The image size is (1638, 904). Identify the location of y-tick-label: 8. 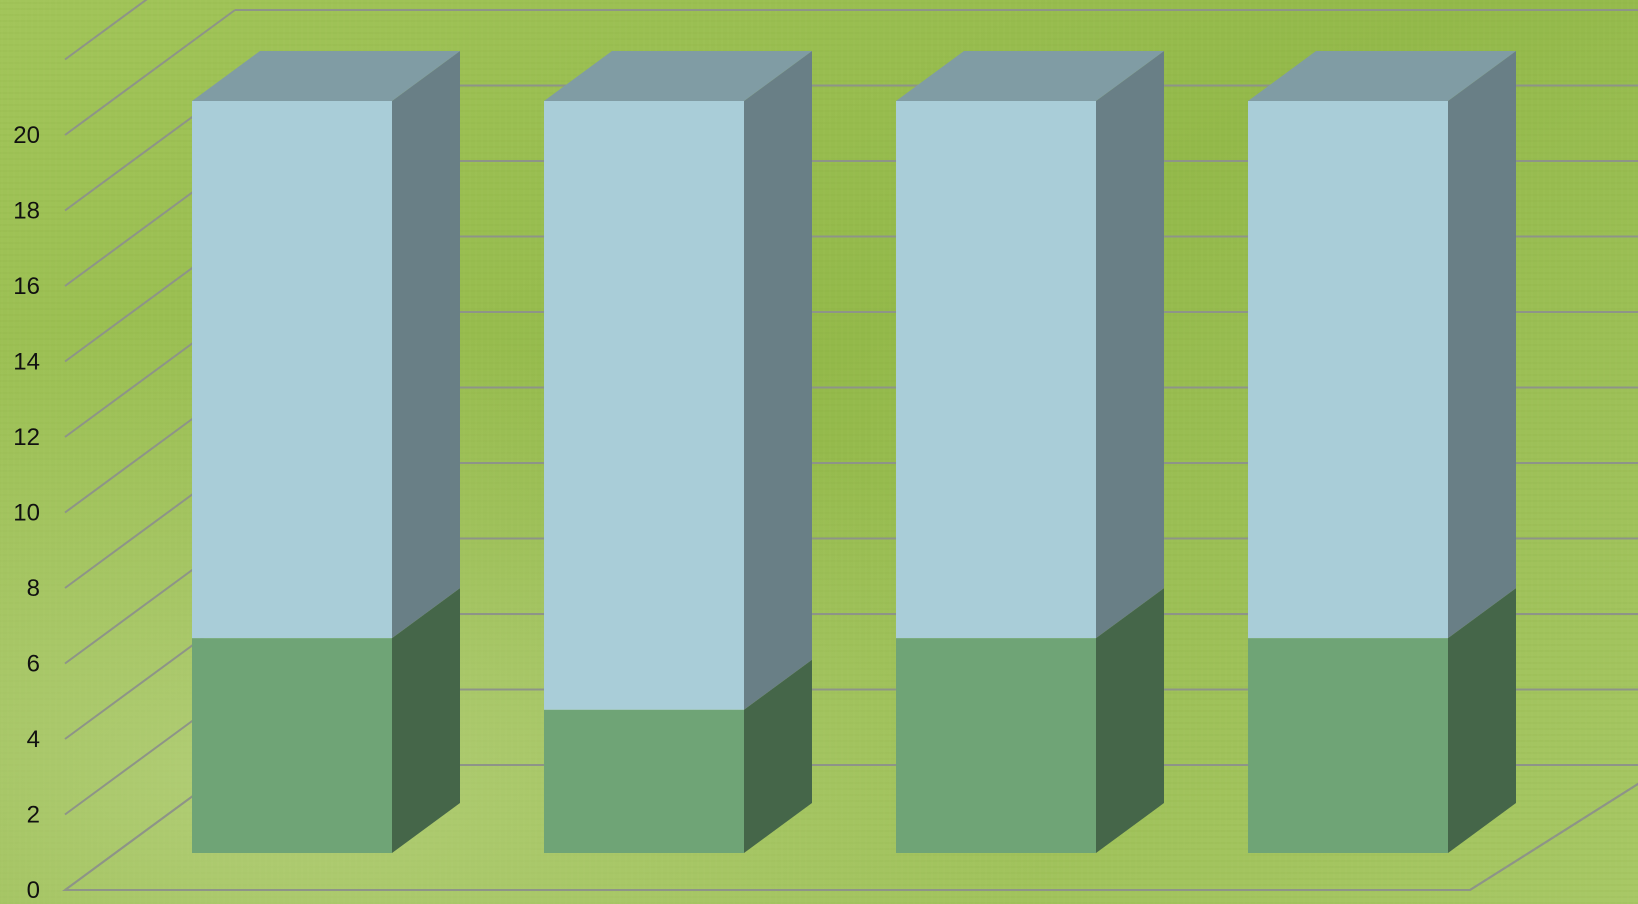
(33, 588).